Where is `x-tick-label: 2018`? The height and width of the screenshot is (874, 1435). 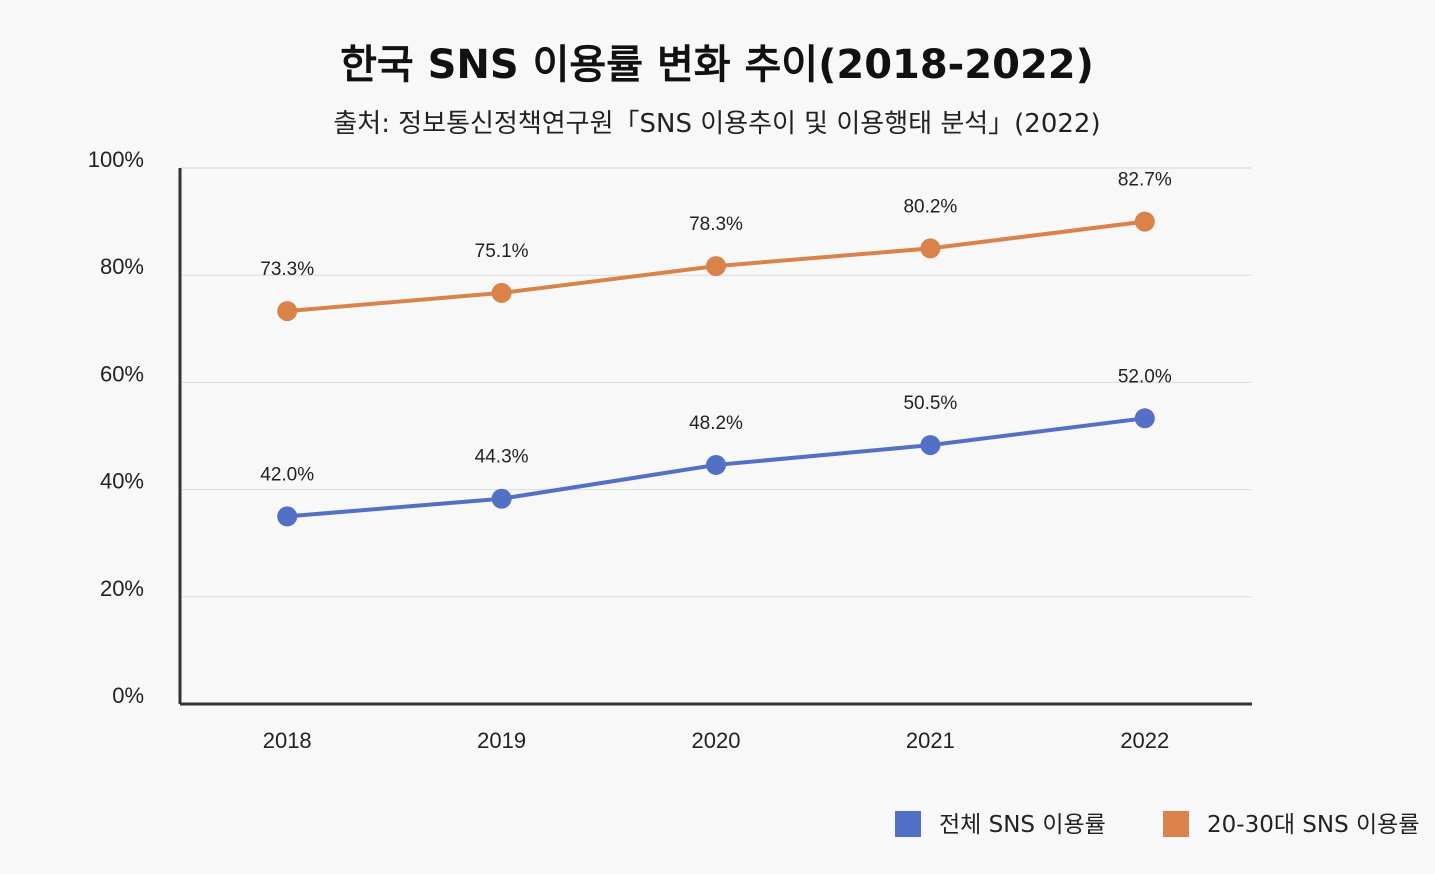
x-tick-label: 2018 is located at coordinates (287, 740).